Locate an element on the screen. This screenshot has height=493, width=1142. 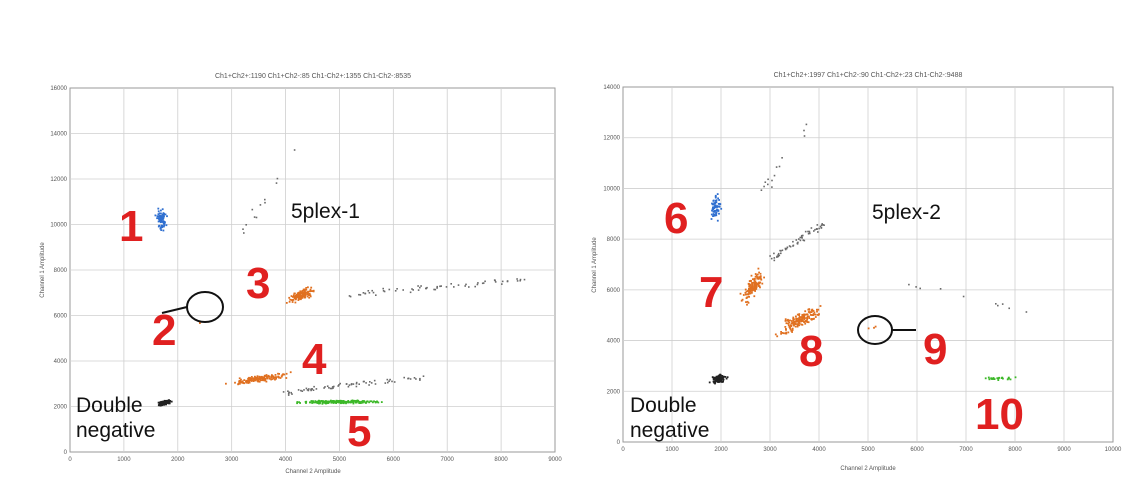
left-x-tick-label: 1000 is located at coordinates (124, 460).